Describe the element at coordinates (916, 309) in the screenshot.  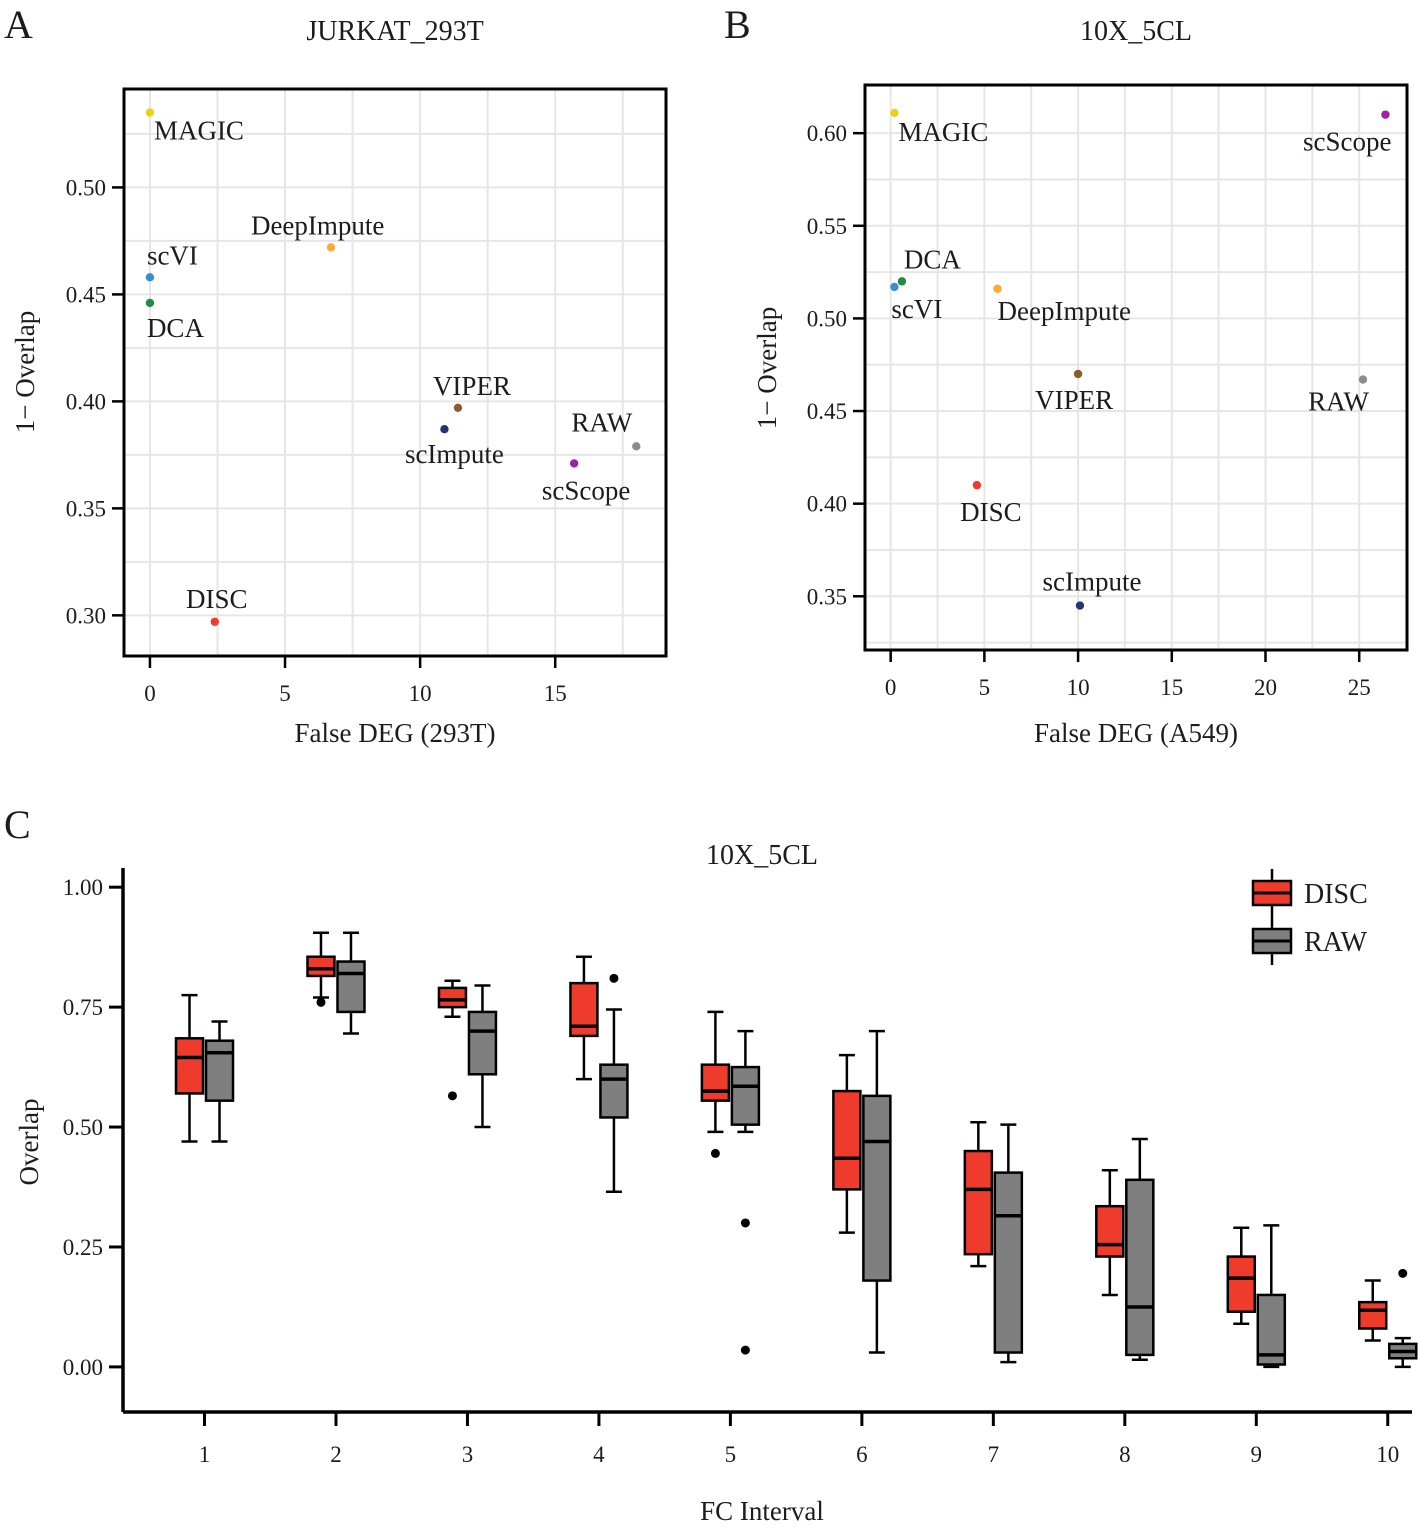
I see `point-label-scVI: scVI` at that location.